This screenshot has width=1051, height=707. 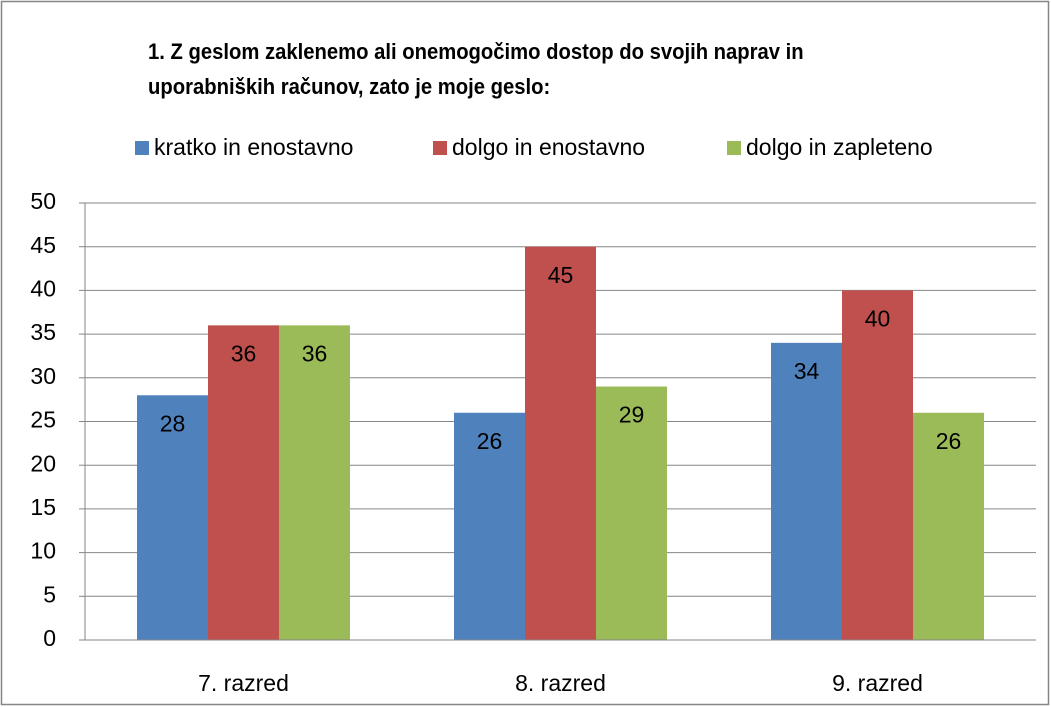 I want to click on y-tick-label: 20, so click(x=43, y=463).